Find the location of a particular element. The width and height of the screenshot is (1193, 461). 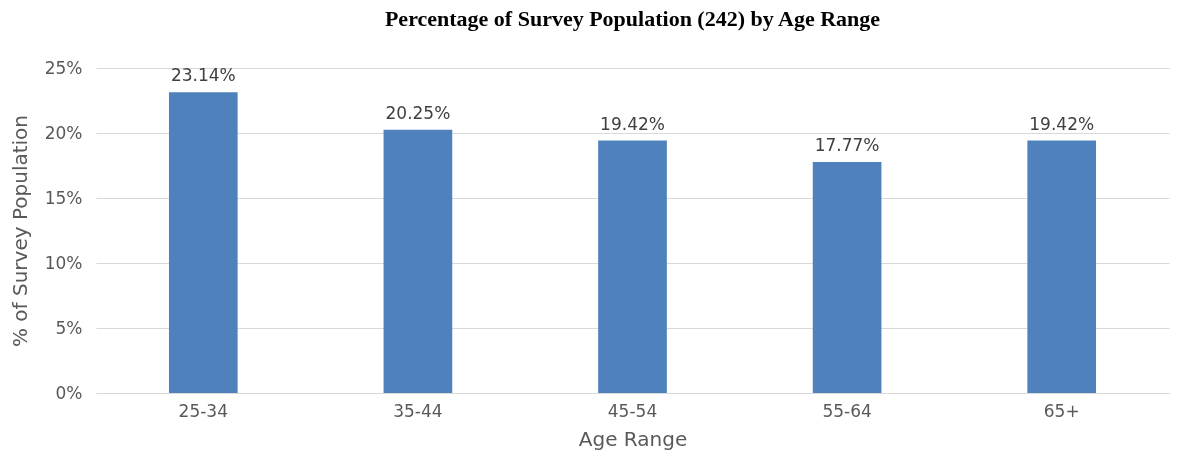

x-tick-label: 35-44 is located at coordinates (418, 410).